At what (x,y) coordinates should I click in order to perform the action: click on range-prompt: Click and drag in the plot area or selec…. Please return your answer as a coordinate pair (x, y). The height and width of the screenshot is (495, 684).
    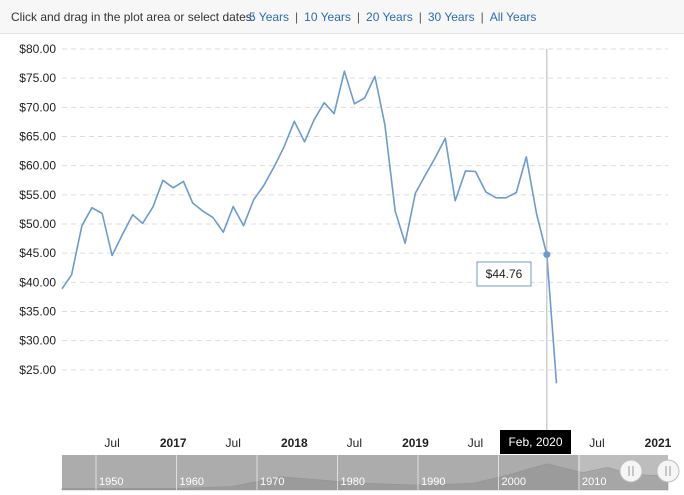
    Looking at the image, I should click on (133, 17).